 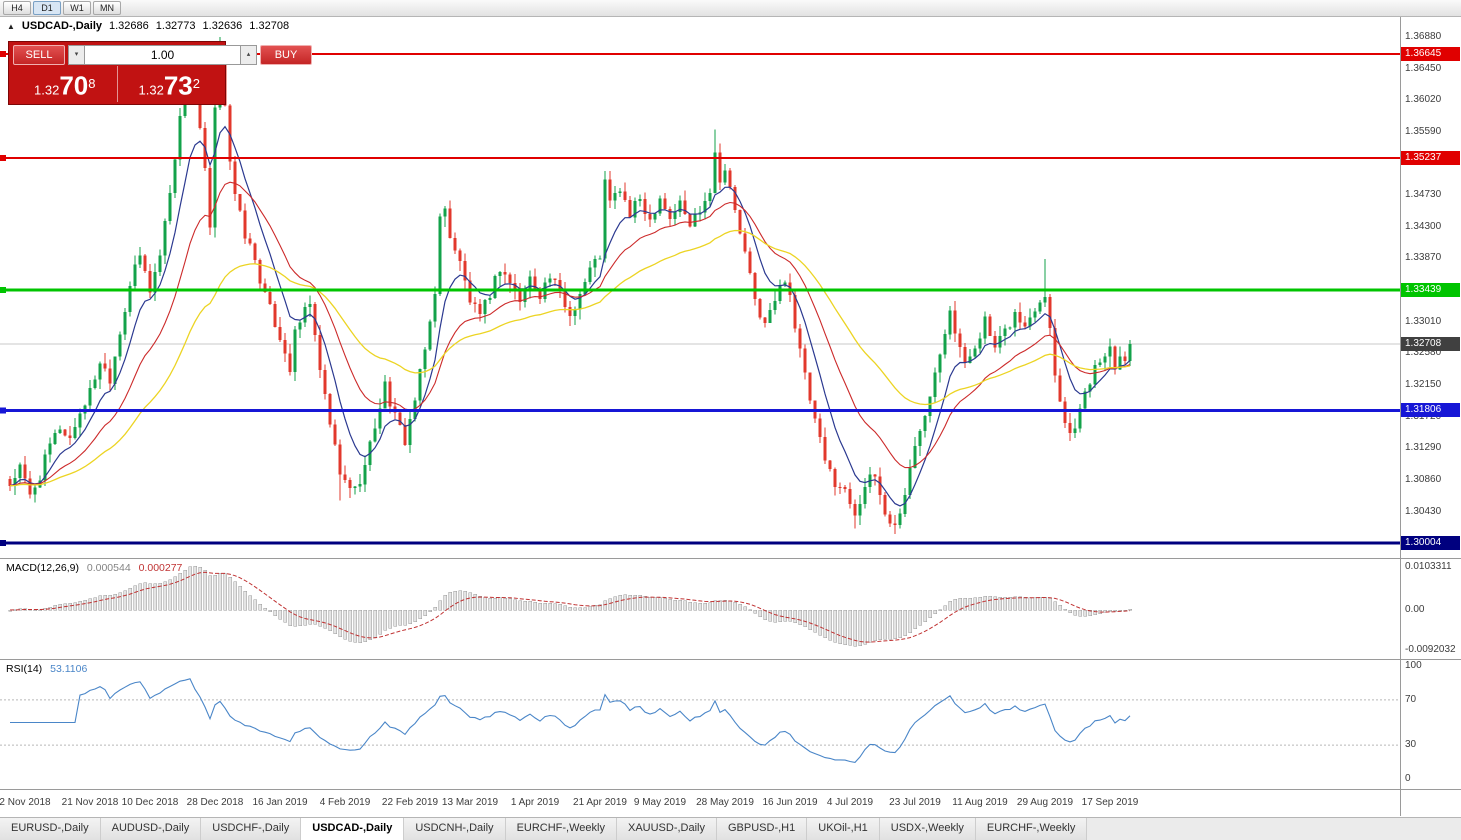 I want to click on ohlc-low: 1.32636, so click(x=222, y=26).